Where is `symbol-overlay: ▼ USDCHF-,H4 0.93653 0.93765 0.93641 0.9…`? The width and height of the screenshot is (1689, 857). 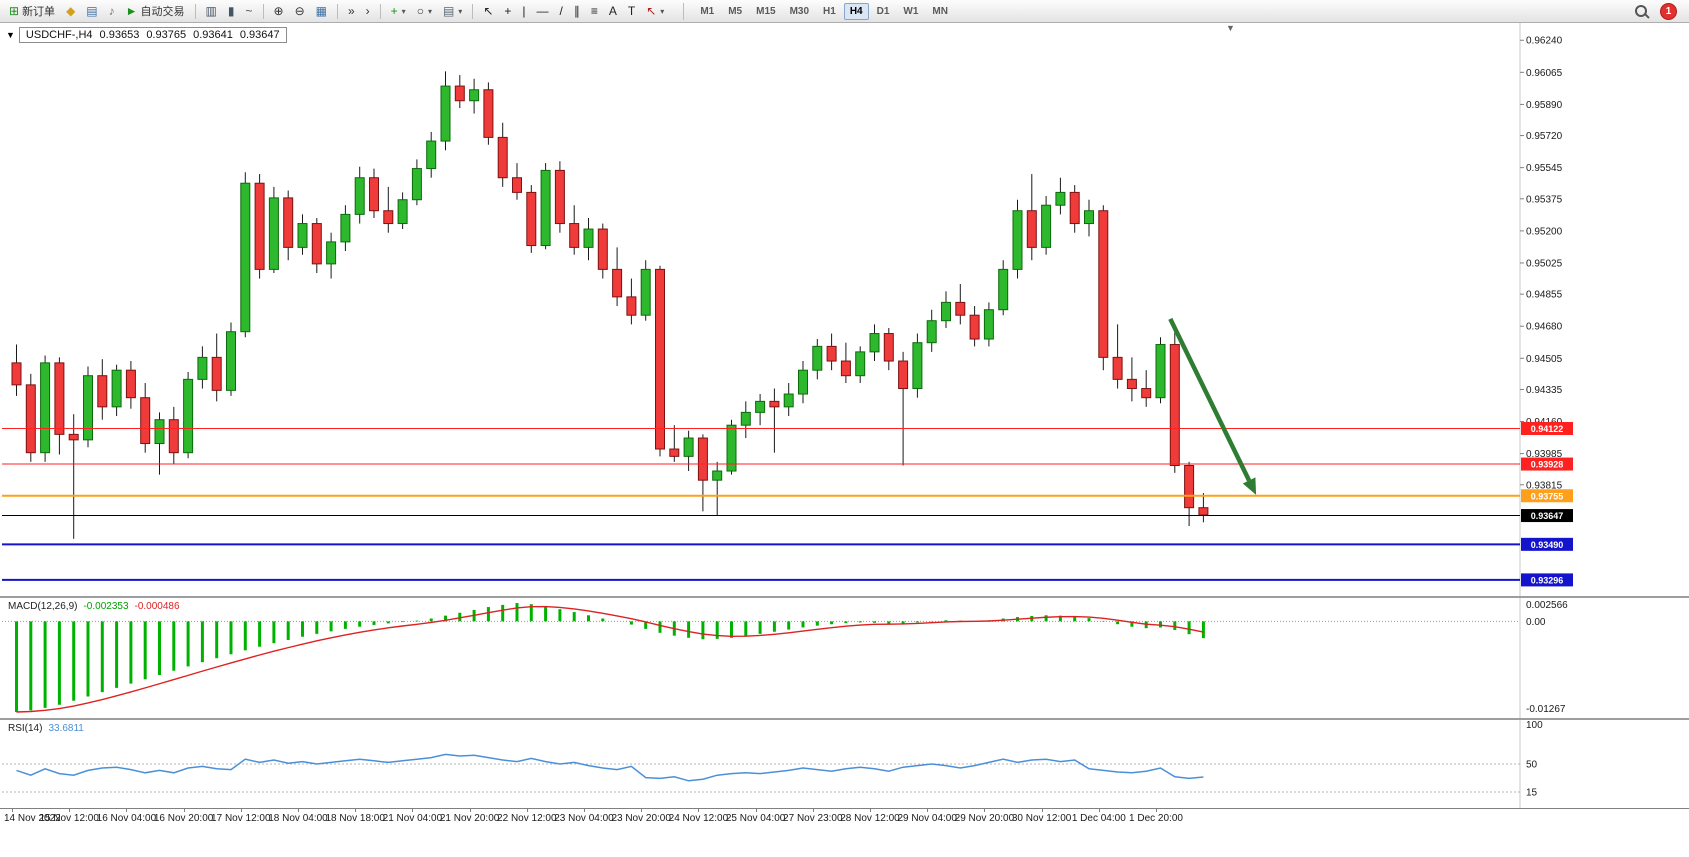 symbol-overlay: ▼ USDCHF-,H4 0.93653 0.93765 0.93641 0.9… is located at coordinates (146, 35).